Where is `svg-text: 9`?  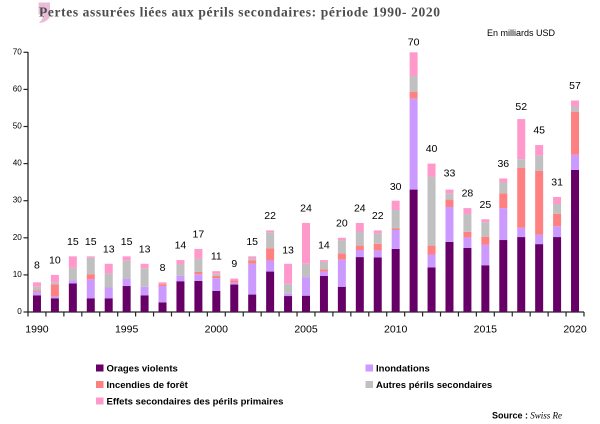 svg-text: 9 is located at coordinates (234, 264).